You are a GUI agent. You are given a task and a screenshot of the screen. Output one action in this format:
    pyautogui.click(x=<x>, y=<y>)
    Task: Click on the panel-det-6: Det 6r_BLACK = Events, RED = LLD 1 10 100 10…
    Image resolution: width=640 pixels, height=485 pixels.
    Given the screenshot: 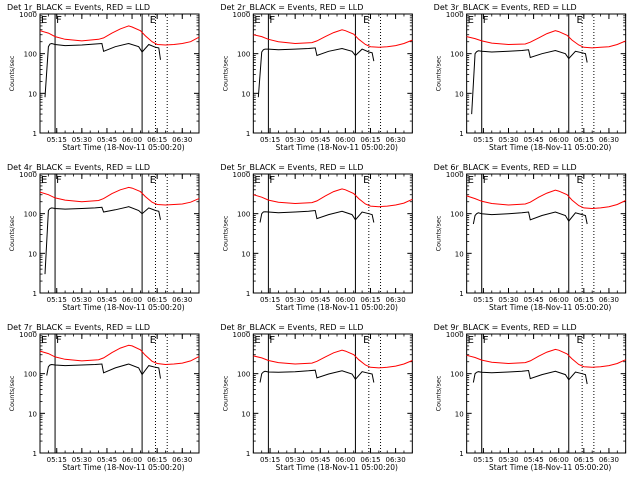 What is the action you would take?
    pyautogui.click(x=530, y=237)
    